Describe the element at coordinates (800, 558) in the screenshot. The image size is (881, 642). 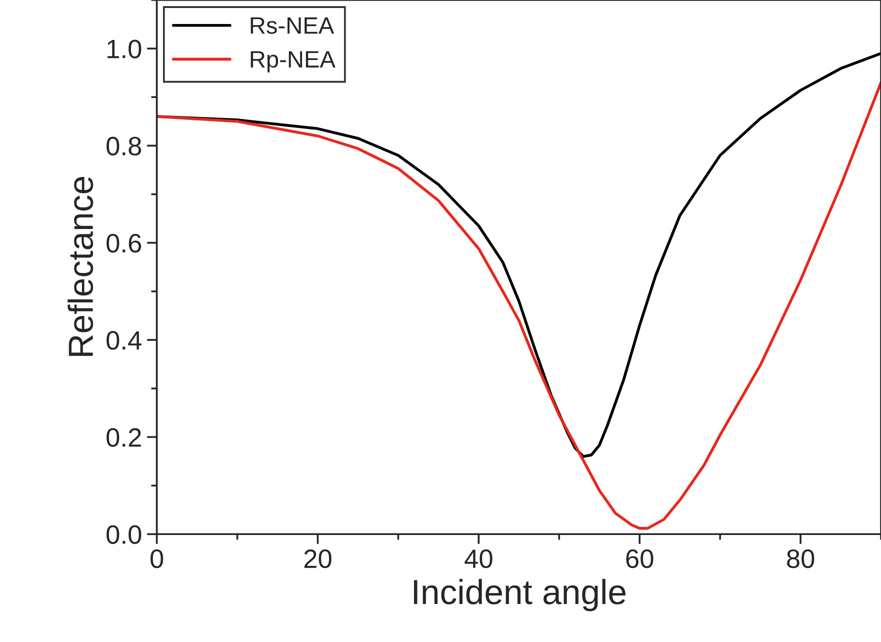
I see `x-tick-label: 80` at that location.